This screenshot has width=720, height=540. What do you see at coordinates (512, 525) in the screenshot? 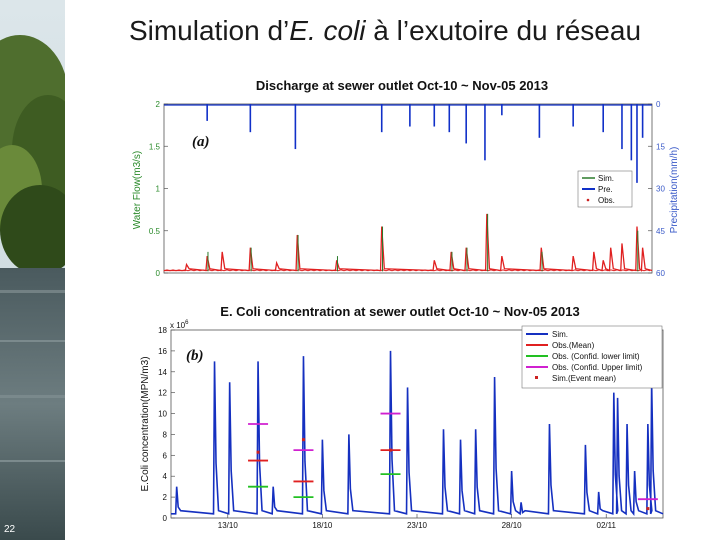
I see `chart-b-xtick-label: 28/10` at bounding box center [512, 525].